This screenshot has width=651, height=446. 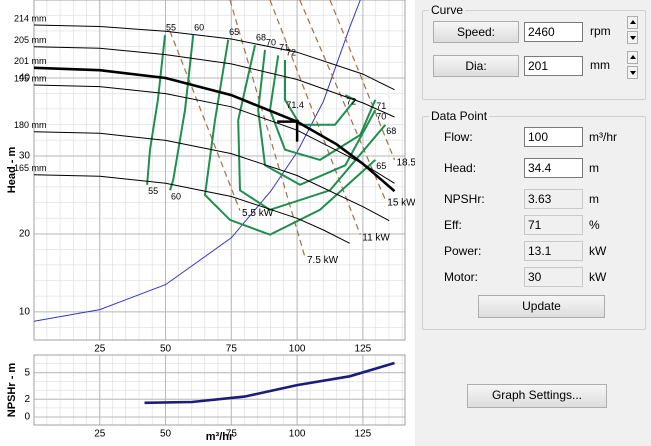 I want to click on unit: mm, so click(x=600, y=65).